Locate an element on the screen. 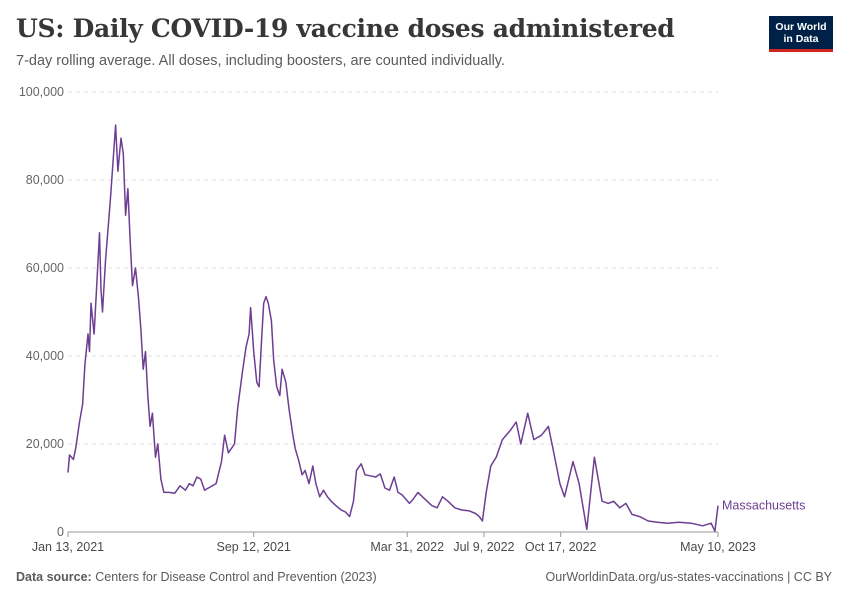  y-tick-label: 80,000 is located at coordinates (45, 180).